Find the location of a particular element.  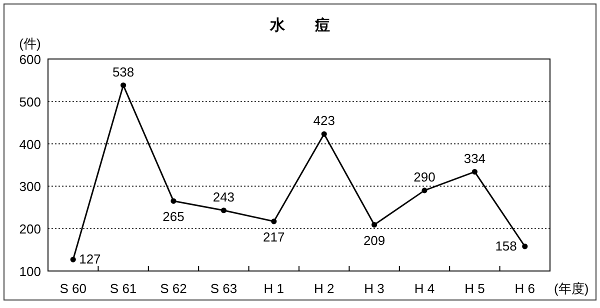

y-tick-label: 400 is located at coordinates (30, 144).